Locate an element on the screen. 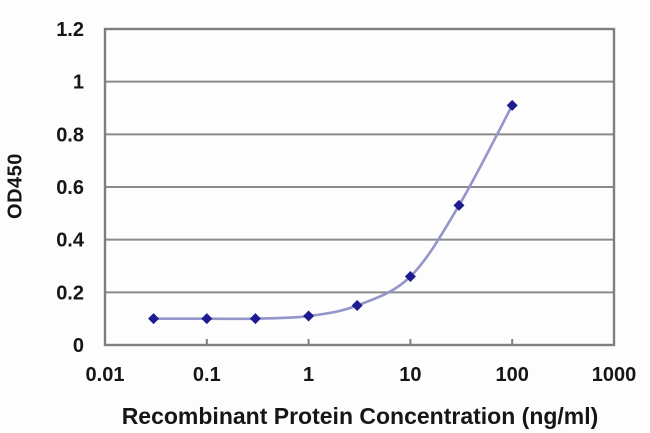  y-tick-label: 0 is located at coordinates (78, 346).